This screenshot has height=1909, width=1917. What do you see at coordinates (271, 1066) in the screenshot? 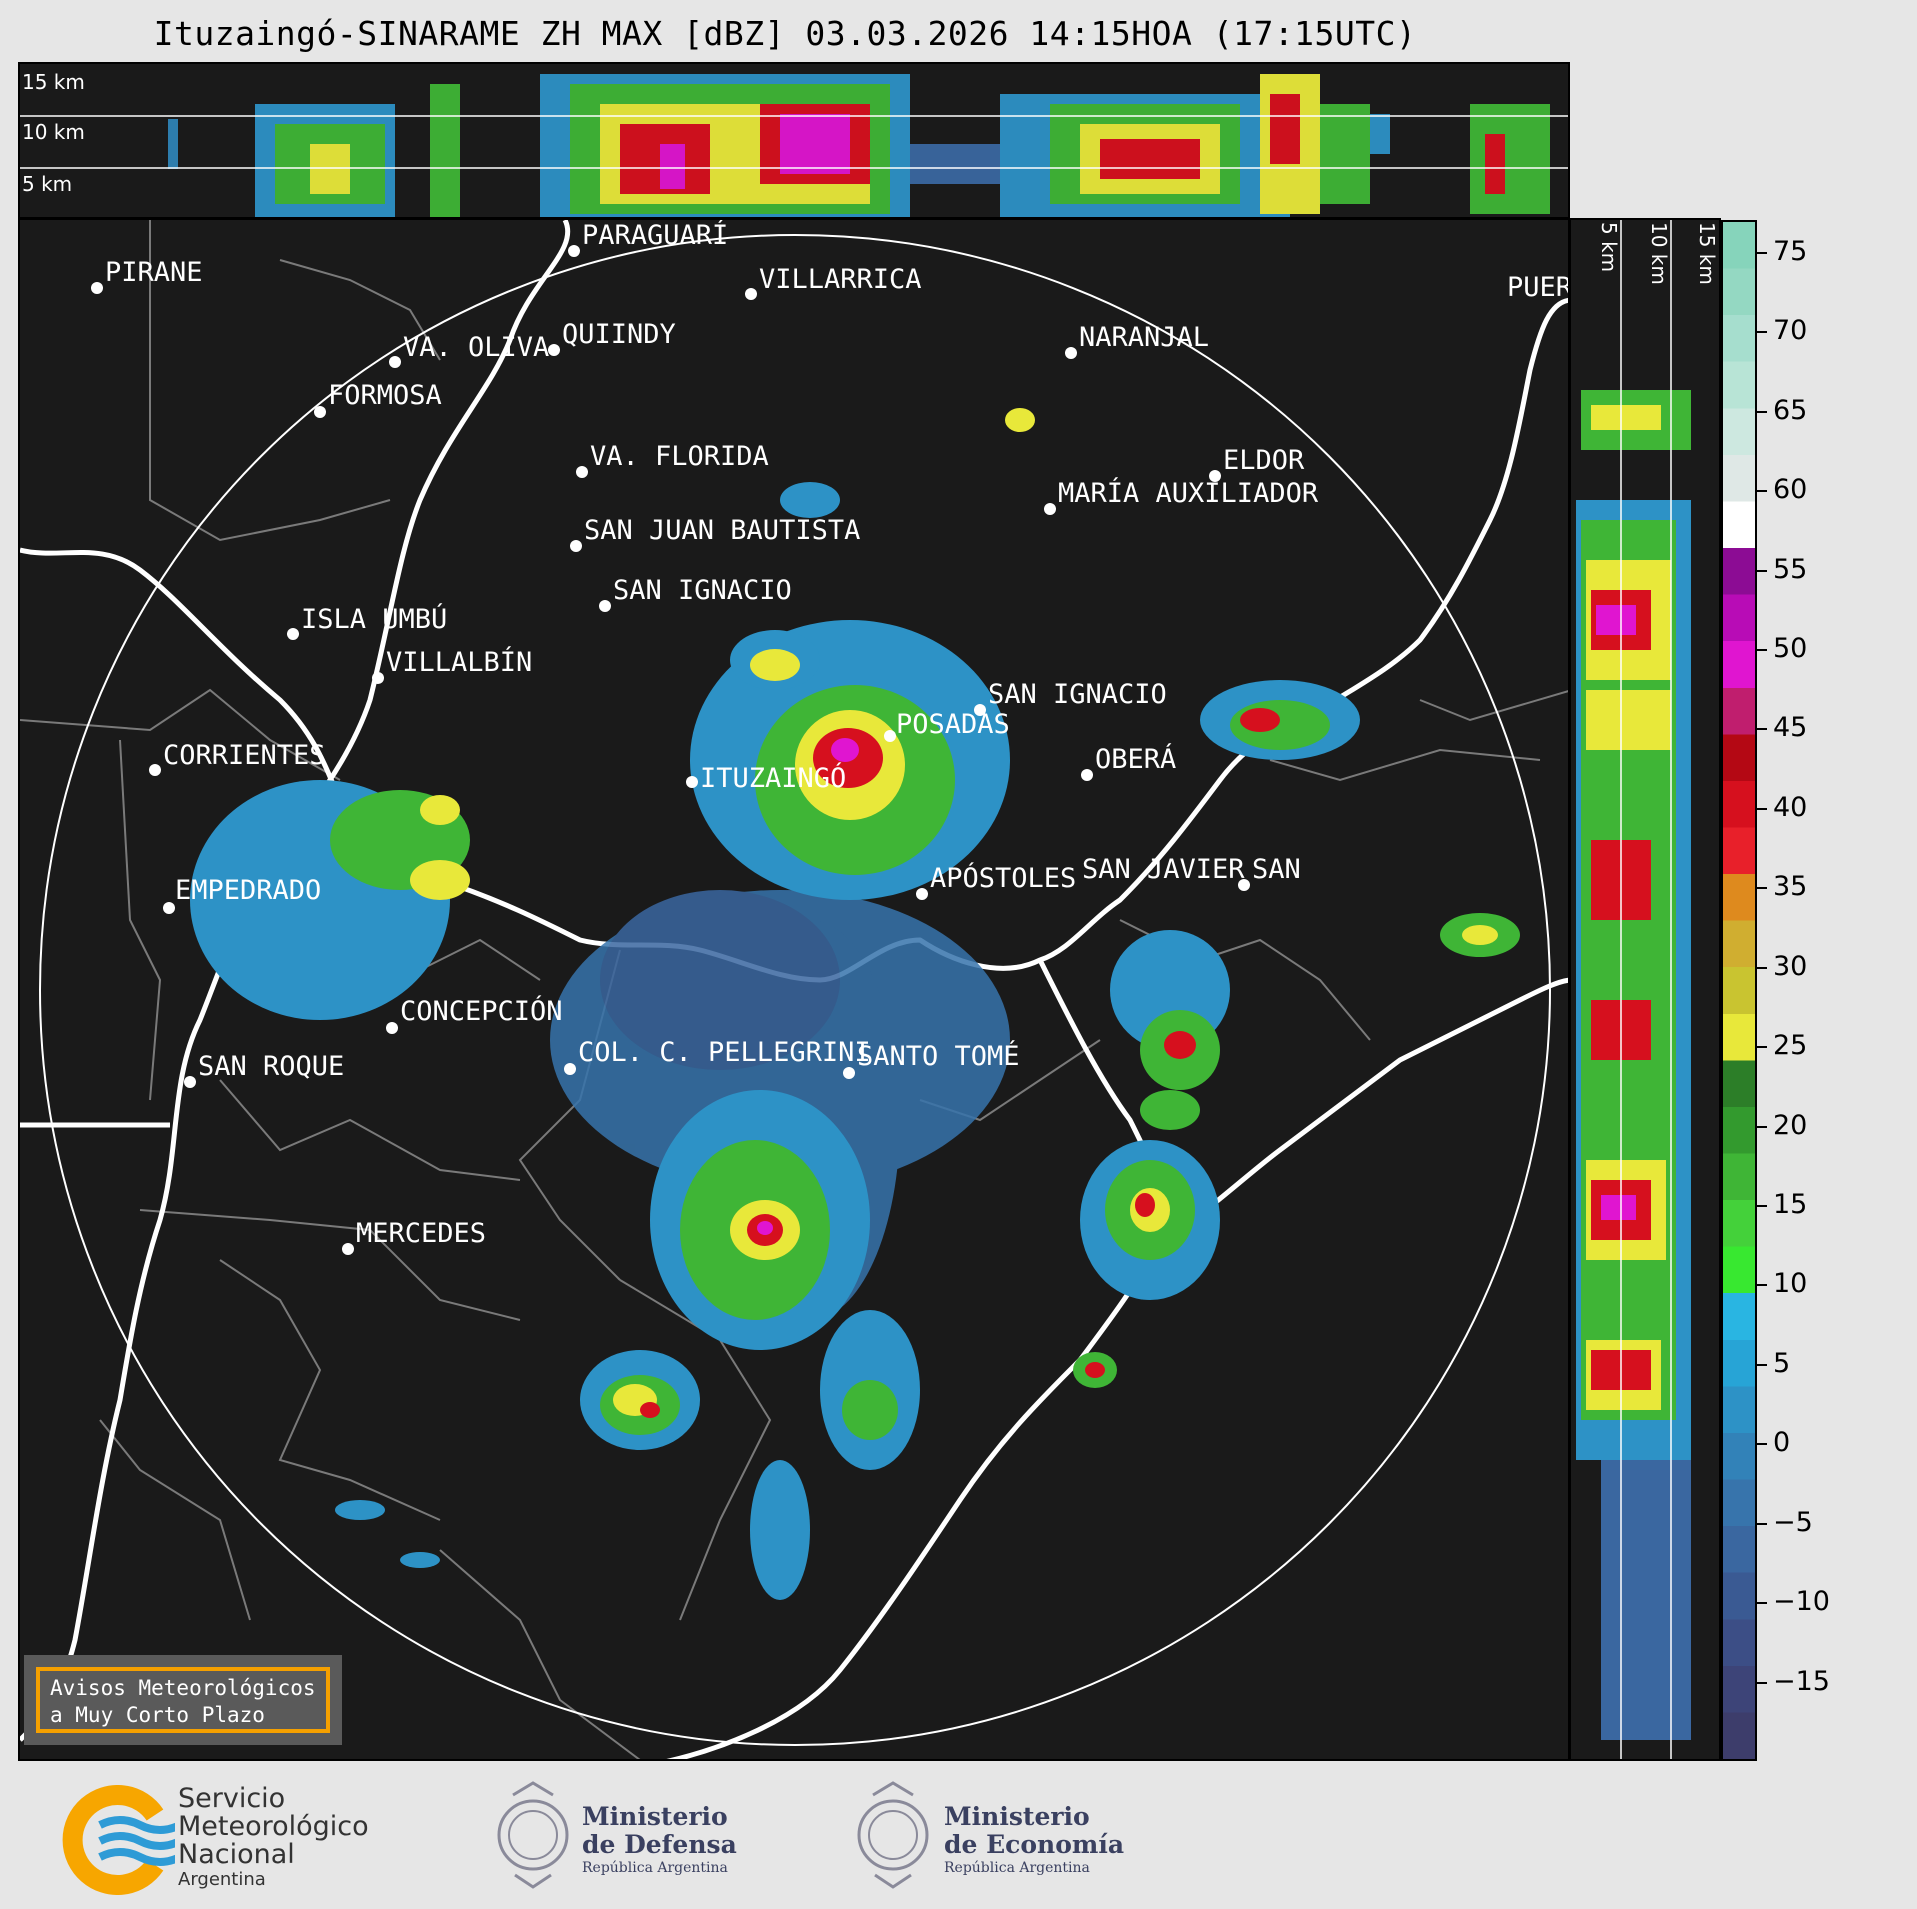
I see `city-label-san-roque: SAN ROQUE` at bounding box center [271, 1066].